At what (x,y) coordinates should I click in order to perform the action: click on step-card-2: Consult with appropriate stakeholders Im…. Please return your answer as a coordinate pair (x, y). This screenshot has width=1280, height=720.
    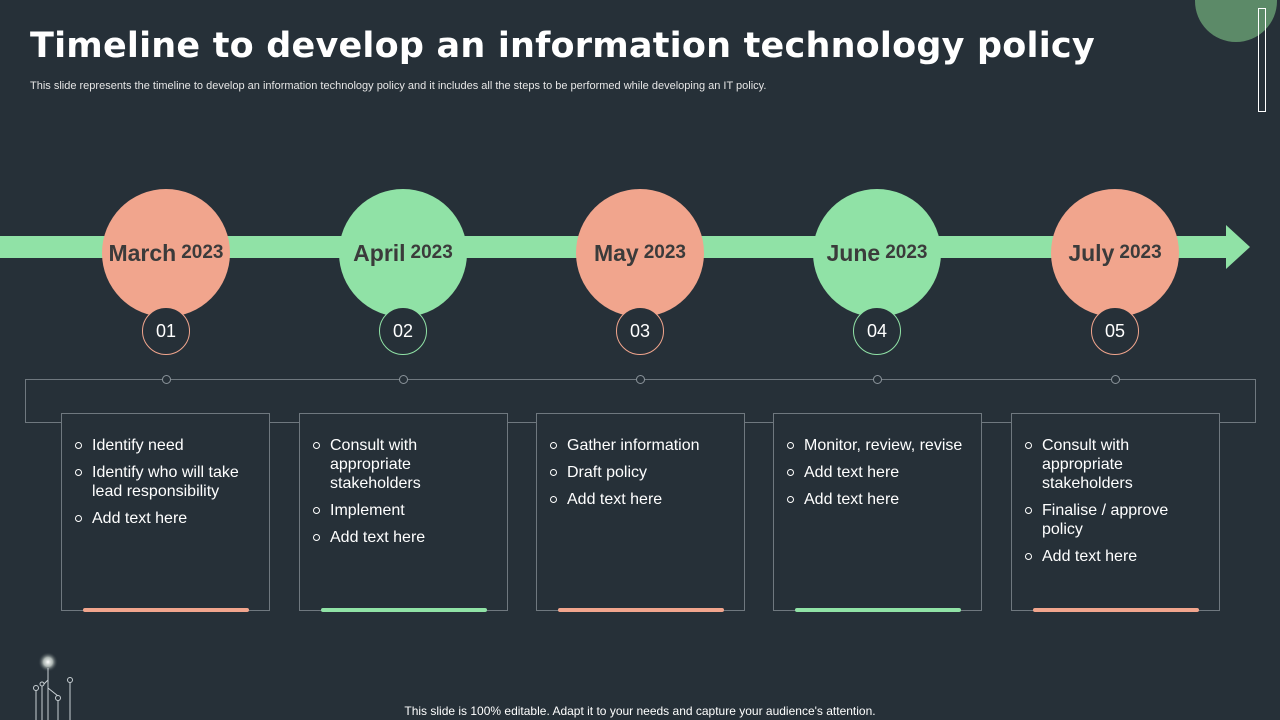
    Looking at the image, I should click on (403, 512).